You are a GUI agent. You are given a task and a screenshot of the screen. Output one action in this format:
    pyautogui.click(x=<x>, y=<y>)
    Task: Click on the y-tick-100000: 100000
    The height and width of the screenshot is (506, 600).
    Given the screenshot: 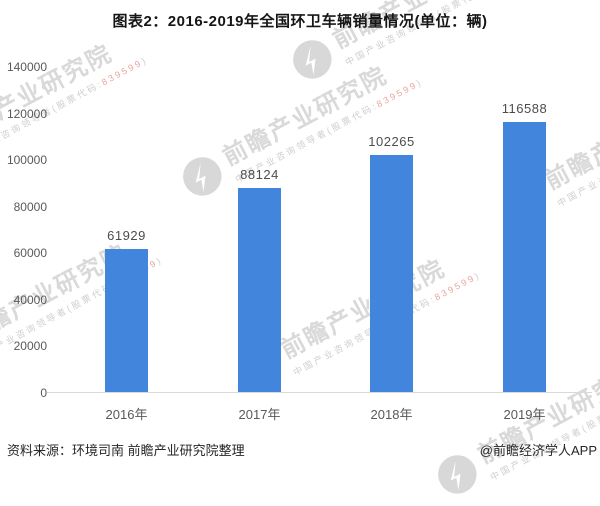 What is the action you would take?
    pyautogui.click(x=26, y=160)
    